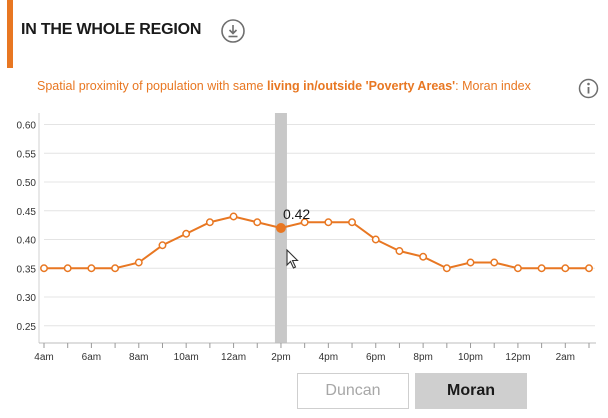 This screenshot has height=418, width=608. Describe the element at coordinates (27, 241) in the screenshot. I see `y-tick-label: 0.40` at that location.